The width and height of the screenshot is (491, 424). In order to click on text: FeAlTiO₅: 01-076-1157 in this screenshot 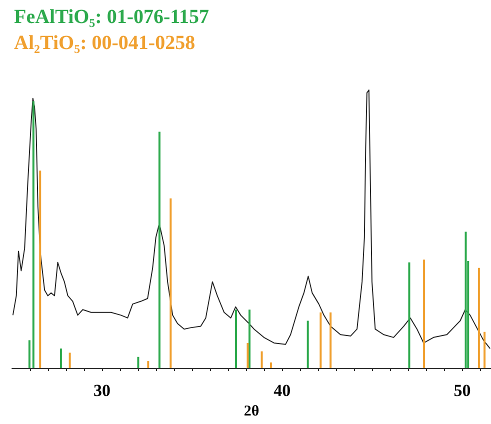, I will do `click(112, 17)`.